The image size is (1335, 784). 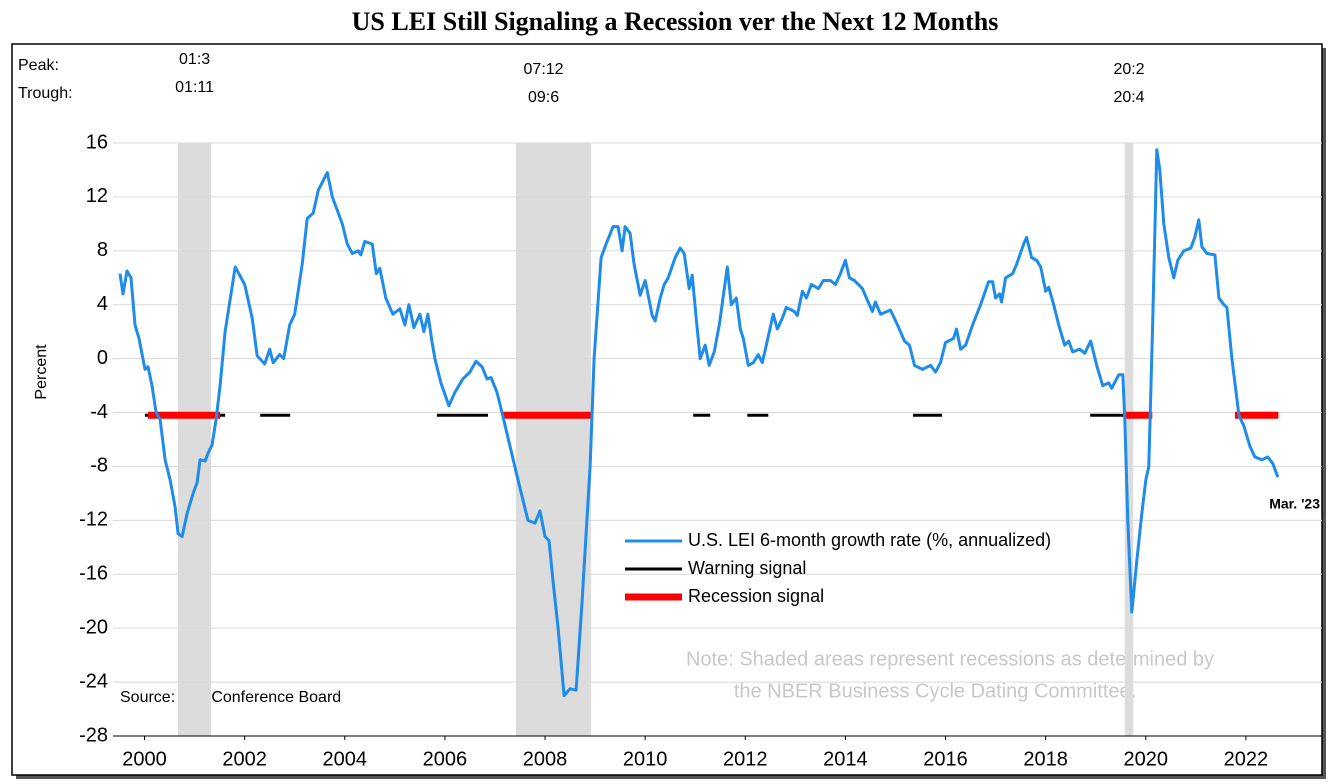 I want to click on y-tick-label: 4, so click(x=102, y=304).